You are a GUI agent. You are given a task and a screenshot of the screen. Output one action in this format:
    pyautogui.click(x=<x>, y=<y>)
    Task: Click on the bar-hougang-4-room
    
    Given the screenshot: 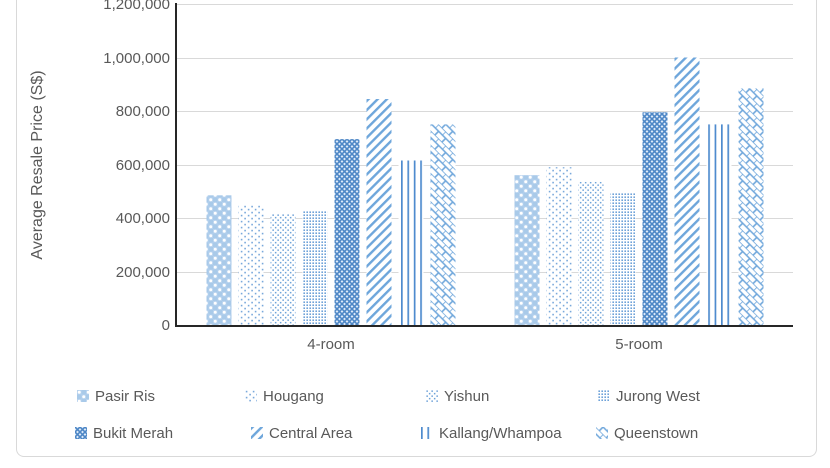 What is the action you would take?
    pyautogui.click(x=251, y=264)
    